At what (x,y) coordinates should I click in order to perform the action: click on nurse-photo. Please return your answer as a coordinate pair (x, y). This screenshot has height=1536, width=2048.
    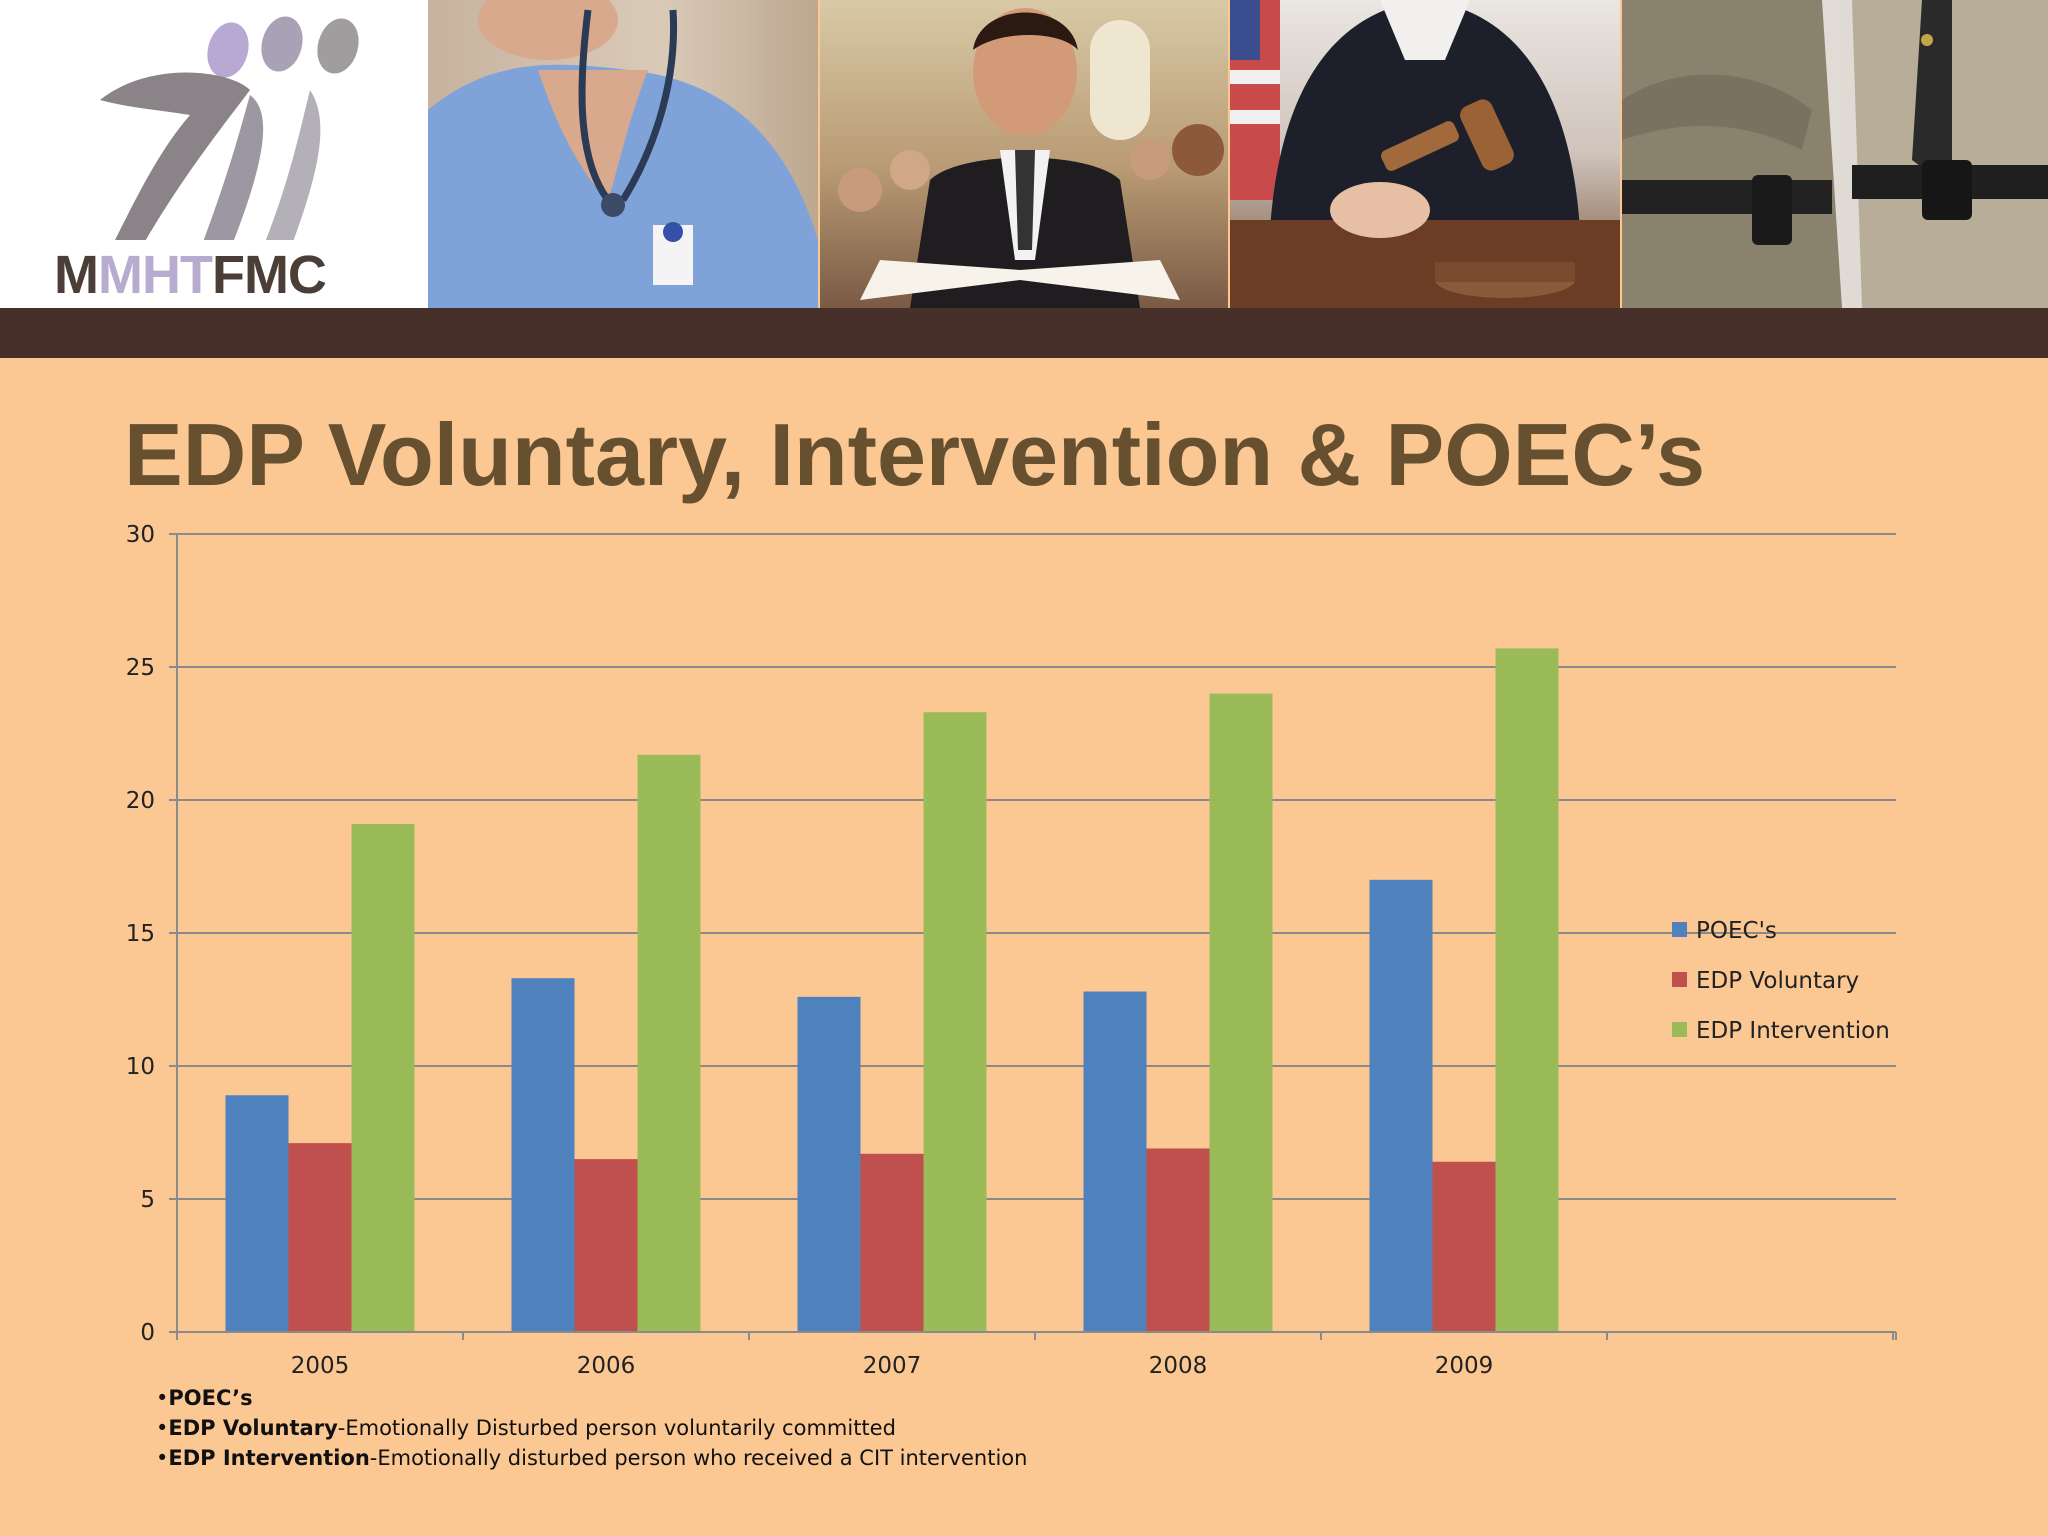
    Looking at the image, I should click on (623, 154).